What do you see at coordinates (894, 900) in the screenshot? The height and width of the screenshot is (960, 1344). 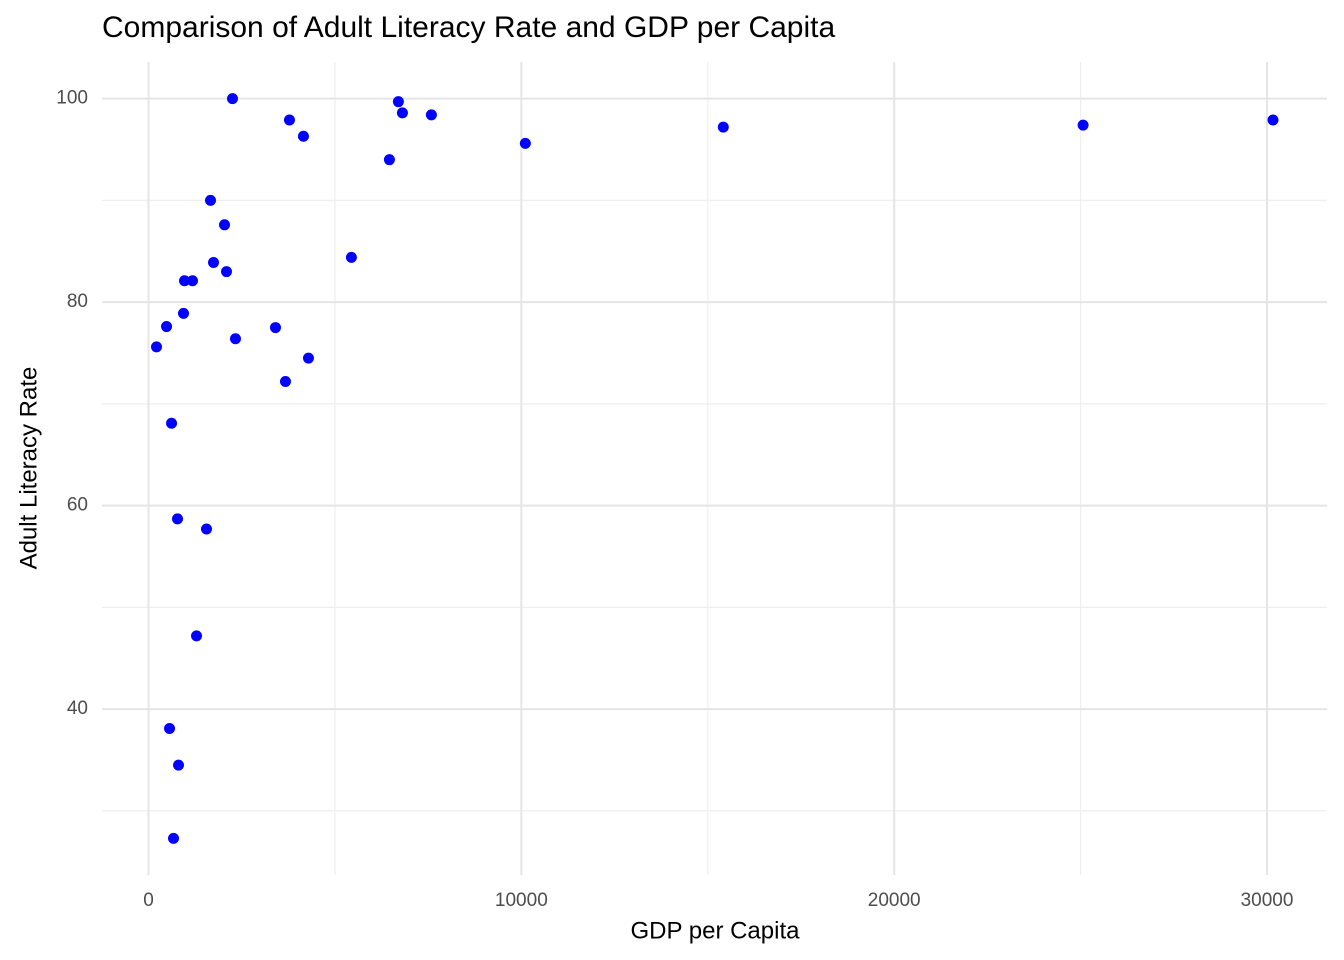 I see `x-tick-label: 20000` at bounding box center [894, 900].